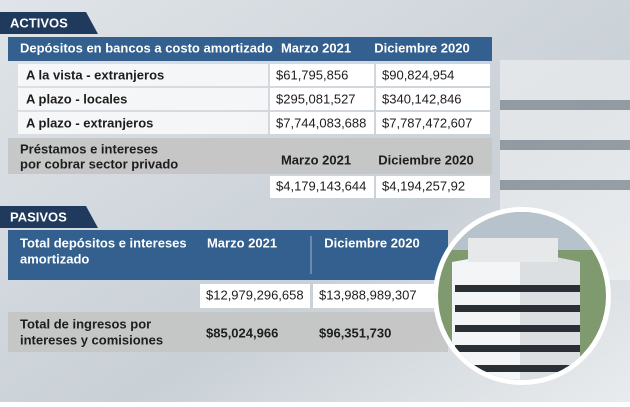  Describe the element at coordinates (312, 74) in the screenshot. I see `value: $61,795,856` at that location.